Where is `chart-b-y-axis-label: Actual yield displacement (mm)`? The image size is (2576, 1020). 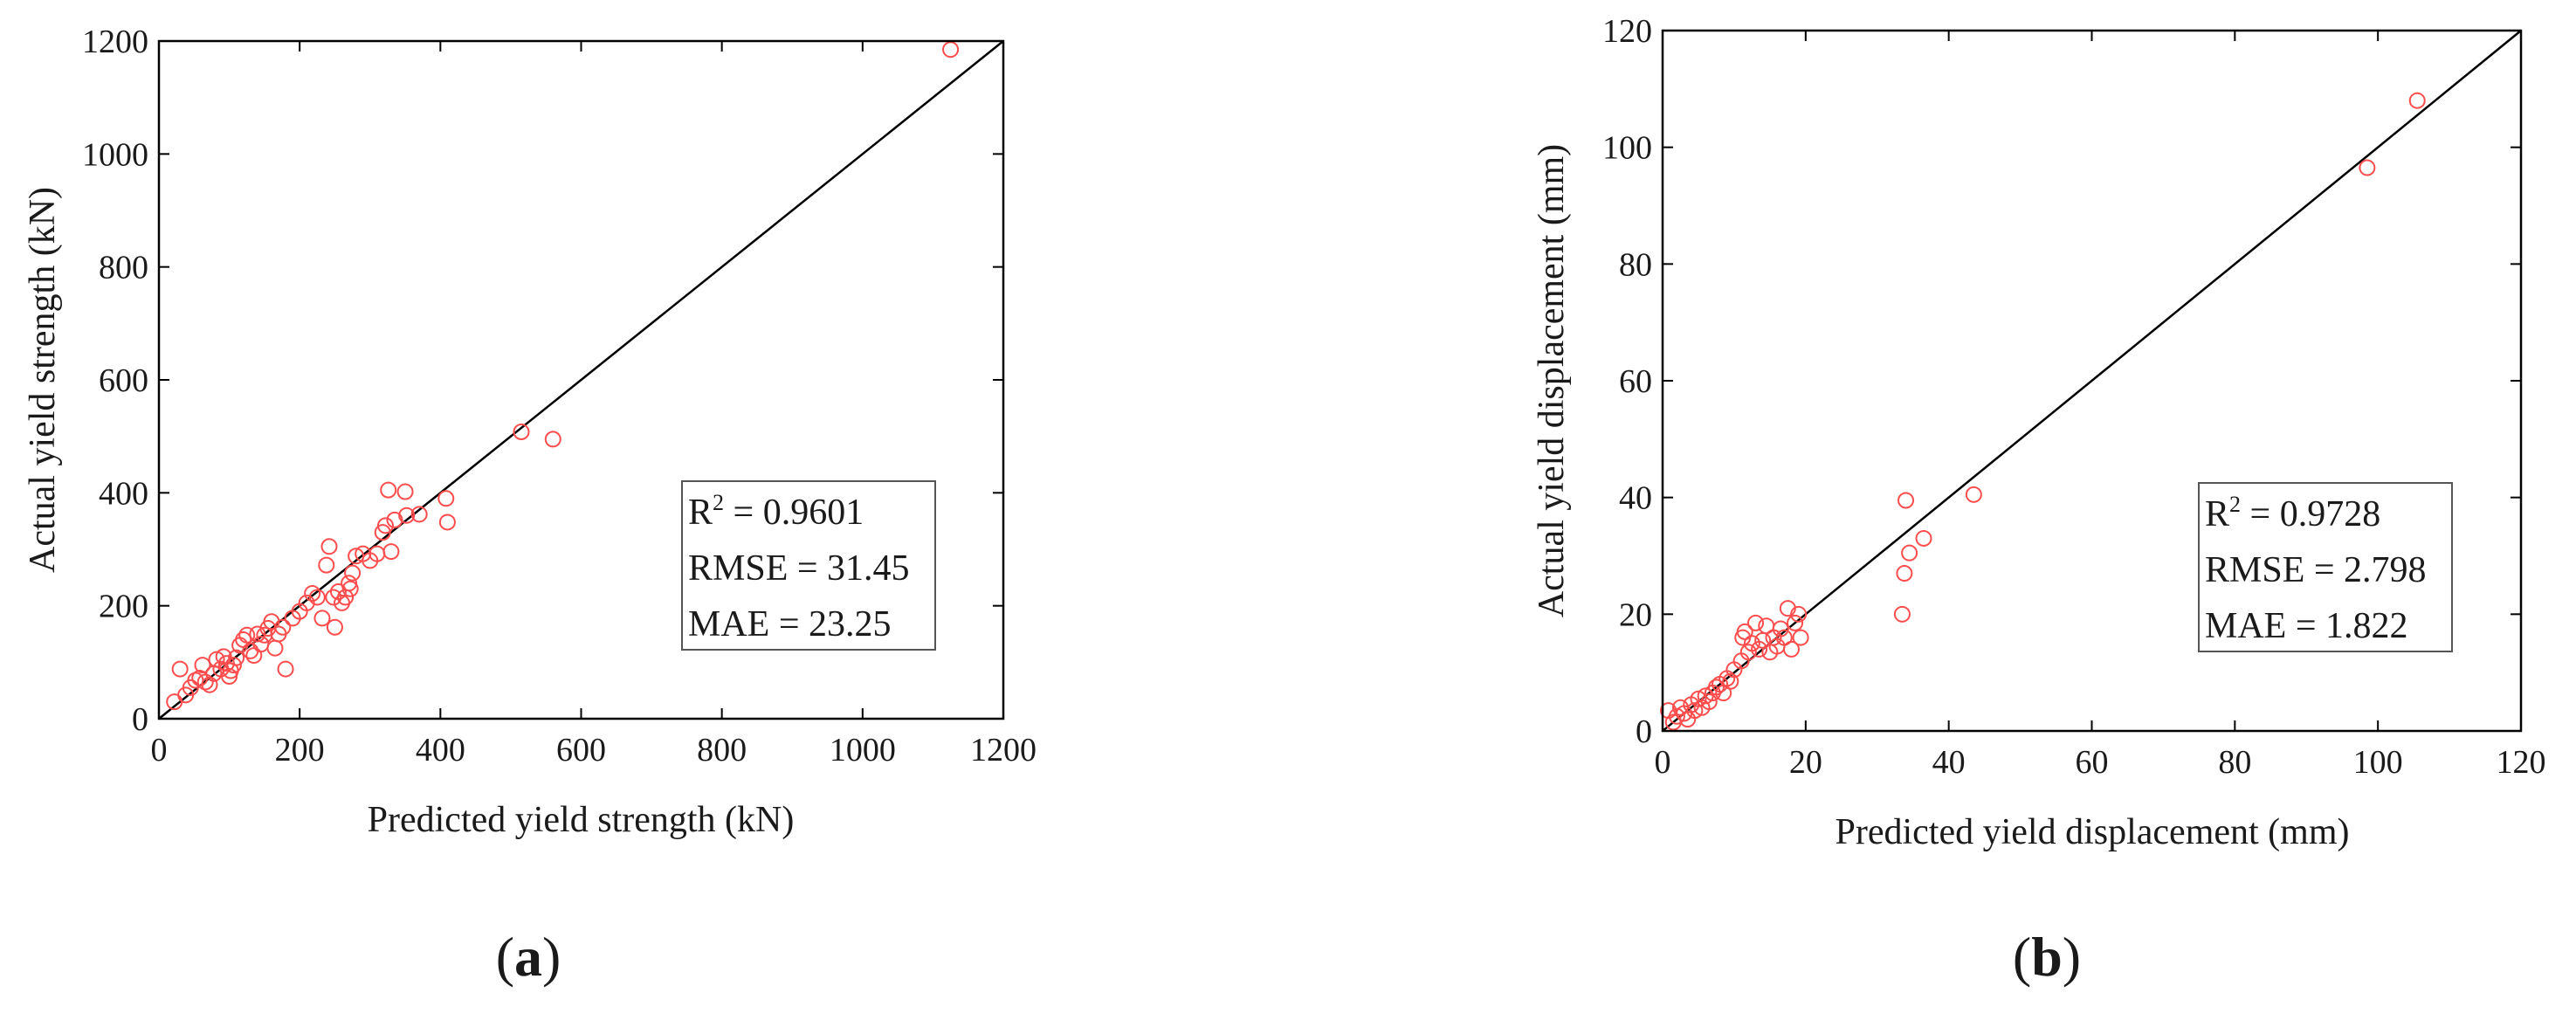
chart-b-y-axis-label: Actual yield displacement (mm) is located at coordinates (1552, 380).